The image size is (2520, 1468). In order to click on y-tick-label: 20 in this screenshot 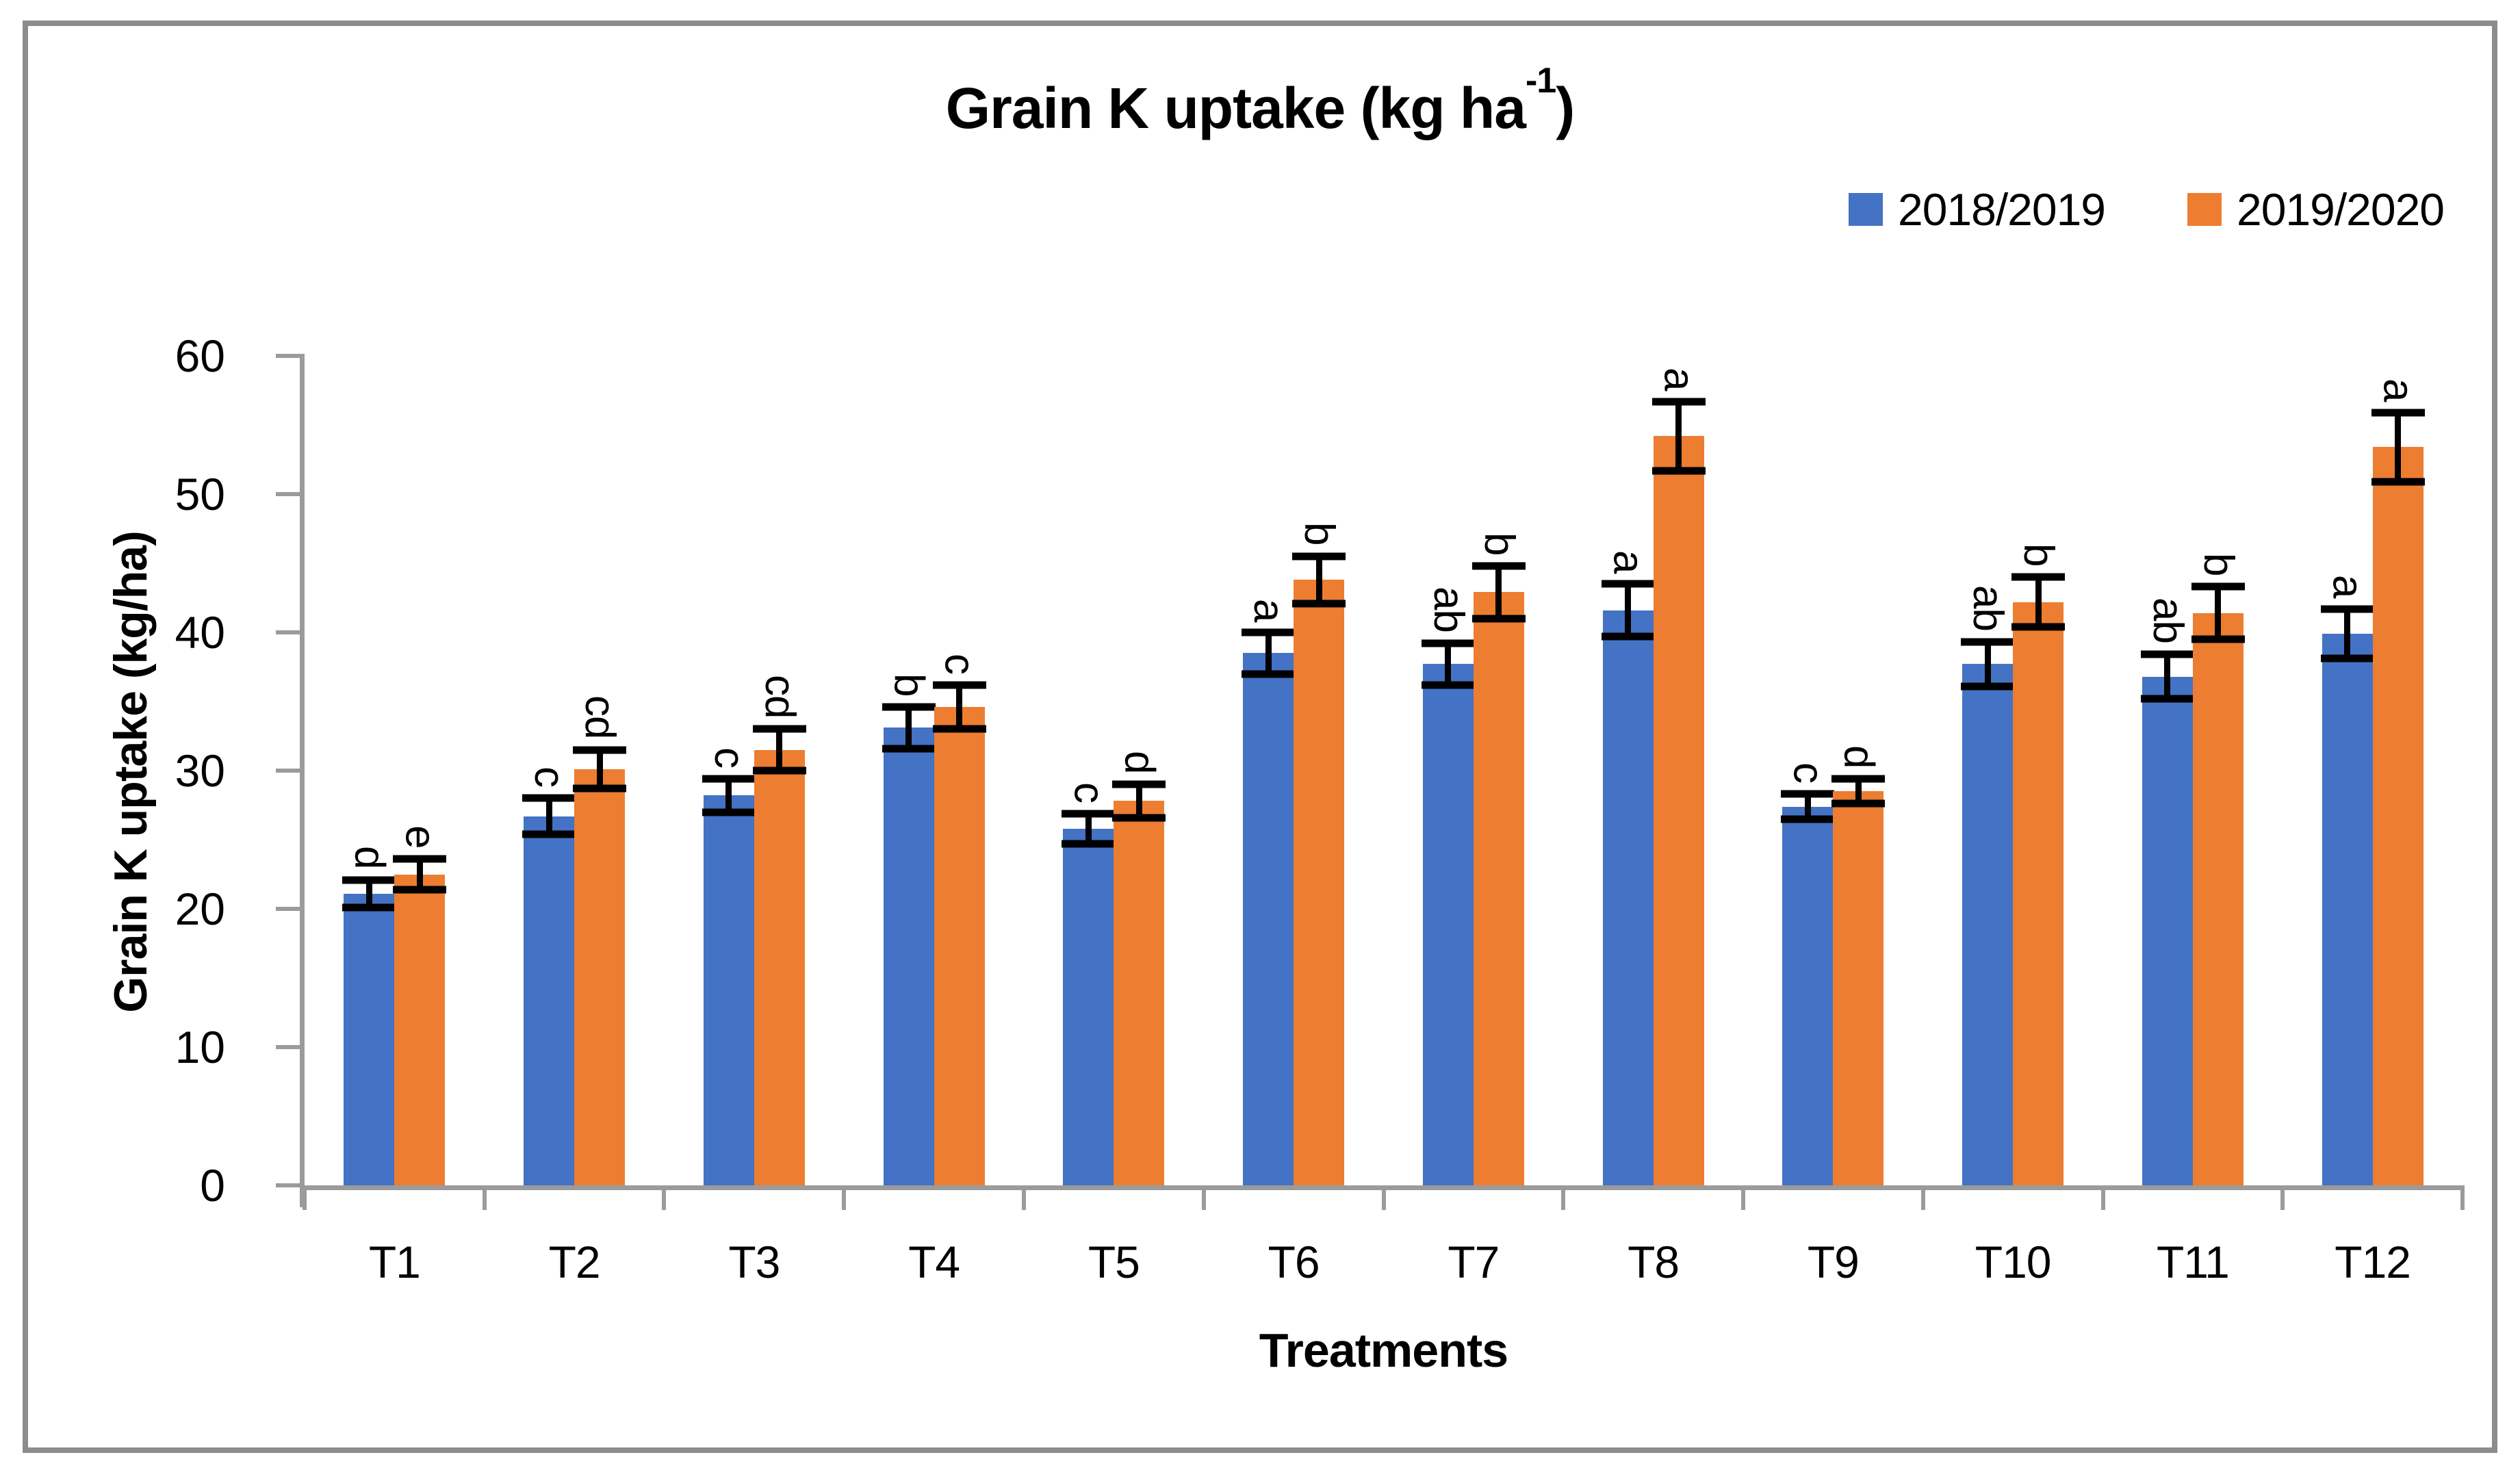, I will do `click(200, 909)`.